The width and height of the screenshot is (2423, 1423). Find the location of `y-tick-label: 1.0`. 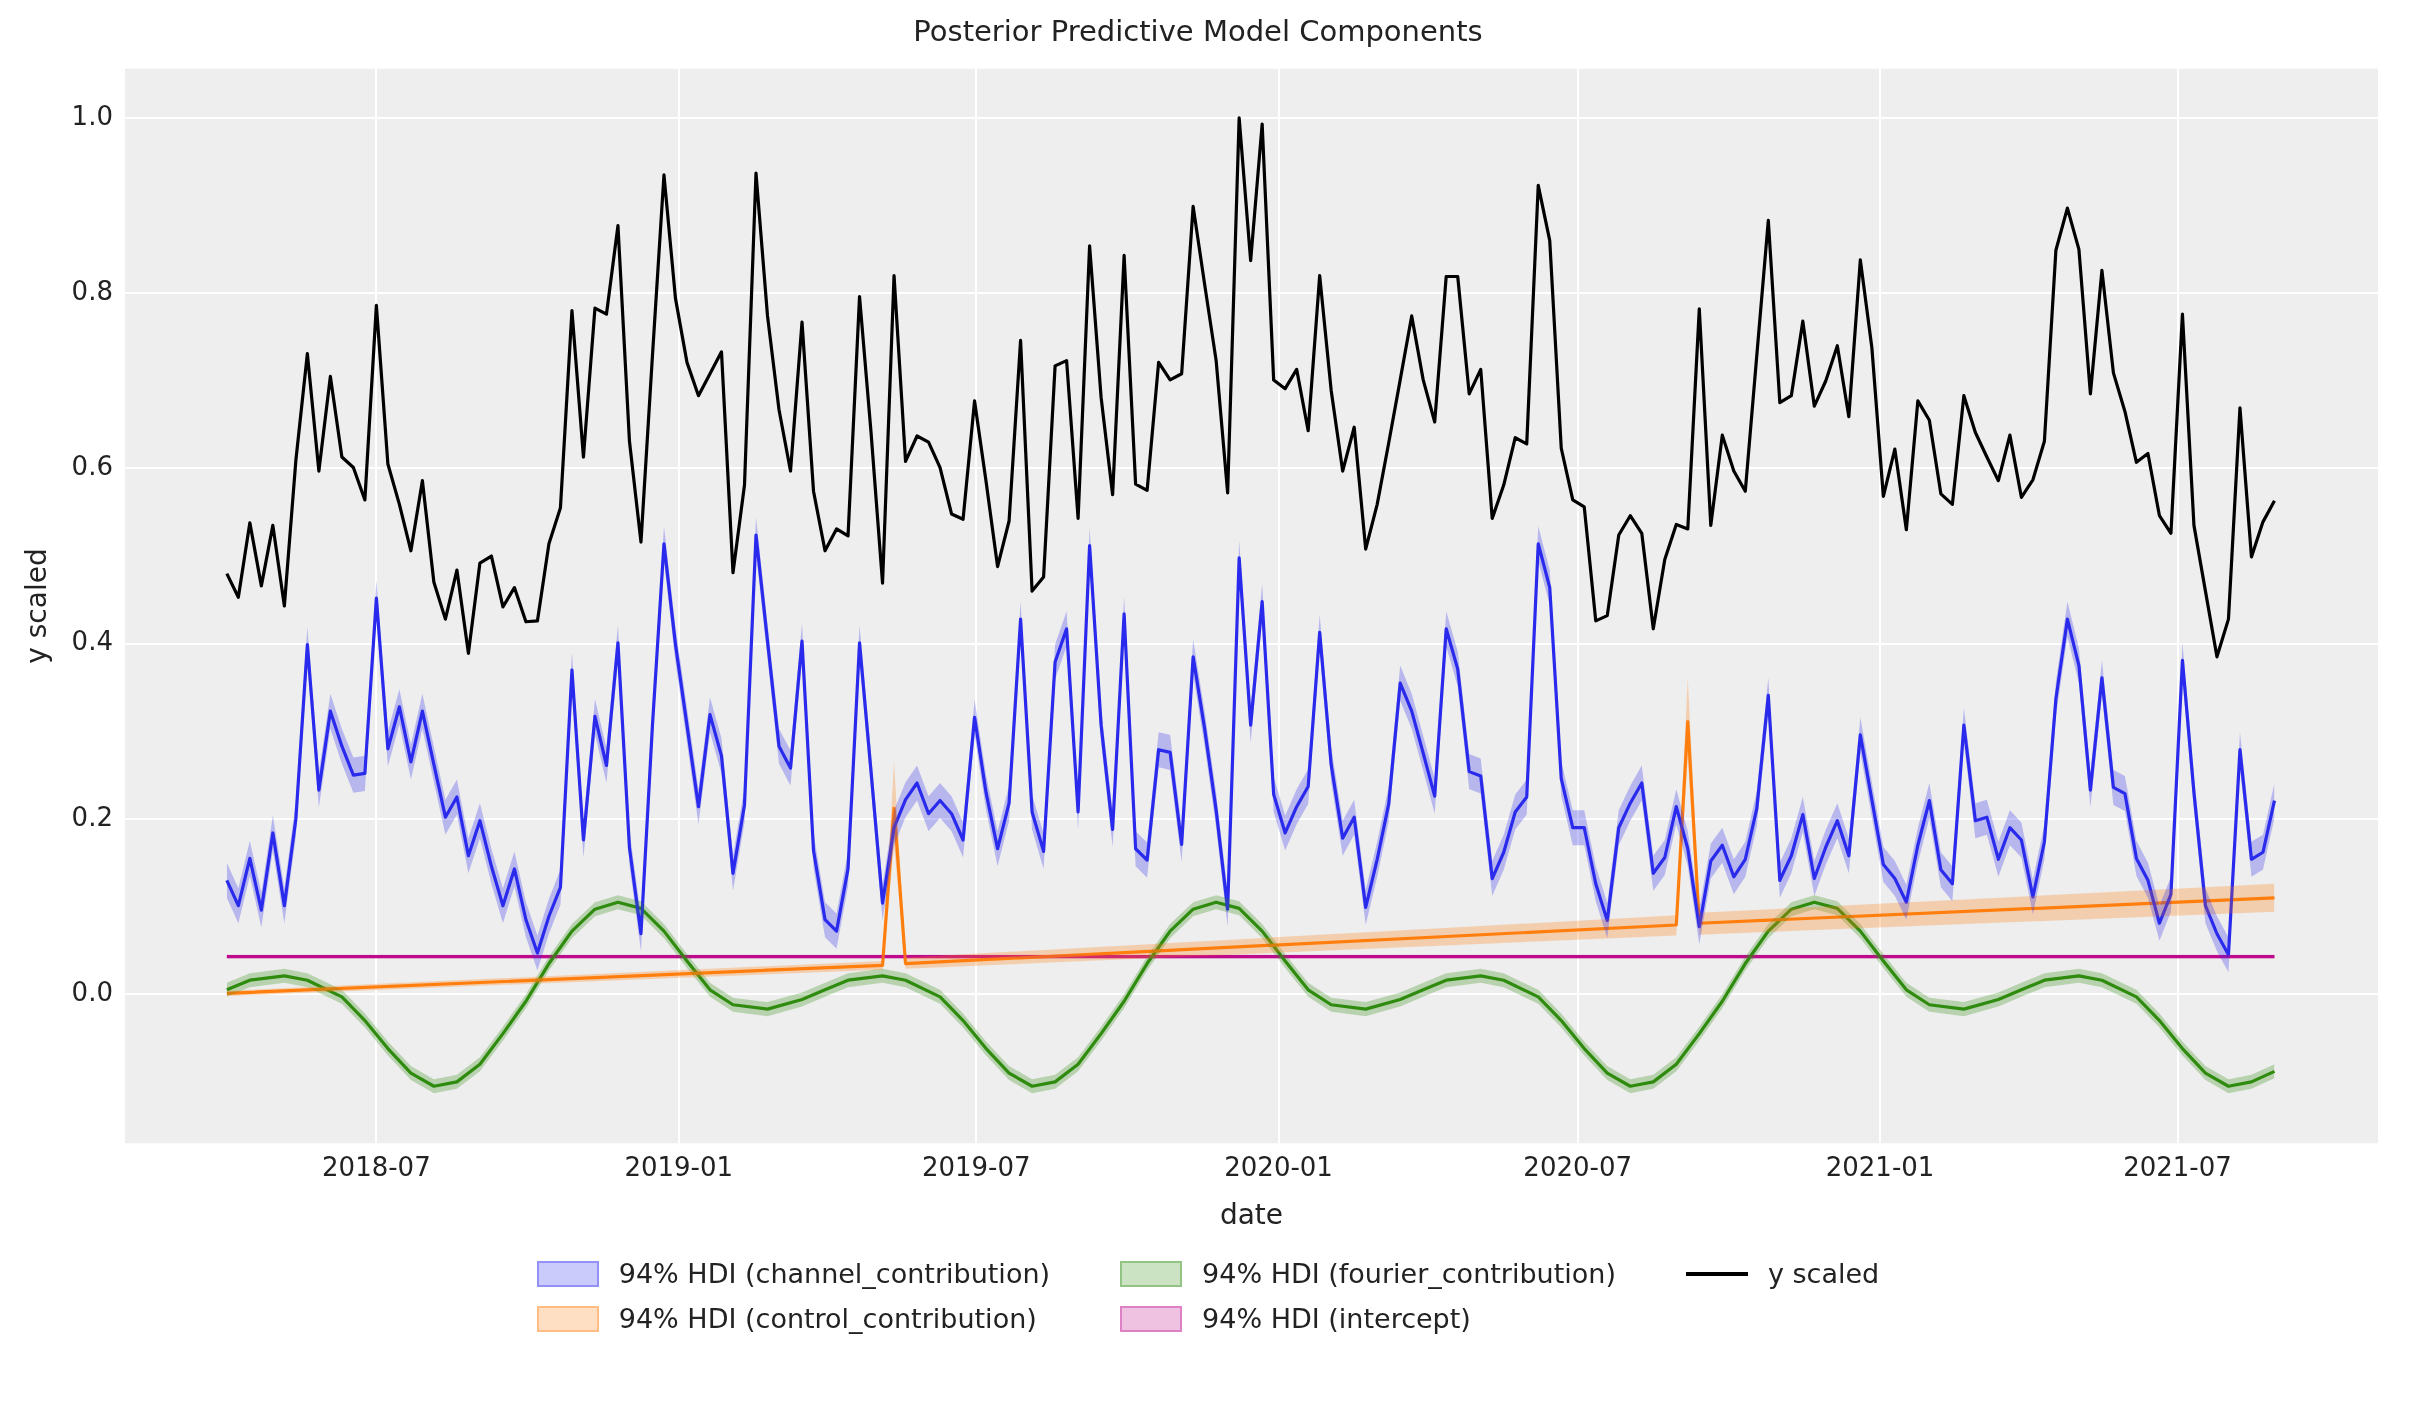

y-tick-label: 1.0 is located at coordinates (92, 115).